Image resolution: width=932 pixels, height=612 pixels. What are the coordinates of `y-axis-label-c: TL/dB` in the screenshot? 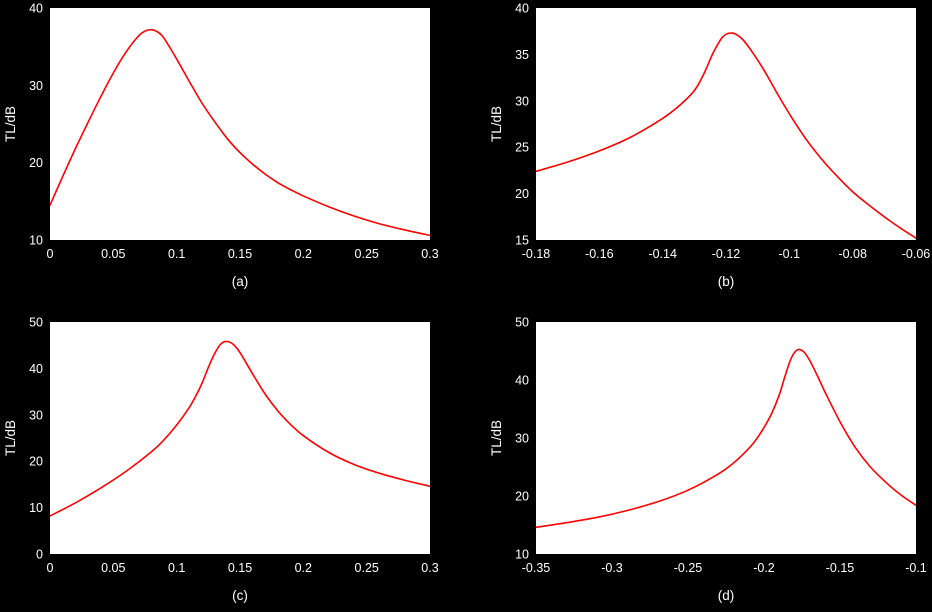 It's located at (10, 438).